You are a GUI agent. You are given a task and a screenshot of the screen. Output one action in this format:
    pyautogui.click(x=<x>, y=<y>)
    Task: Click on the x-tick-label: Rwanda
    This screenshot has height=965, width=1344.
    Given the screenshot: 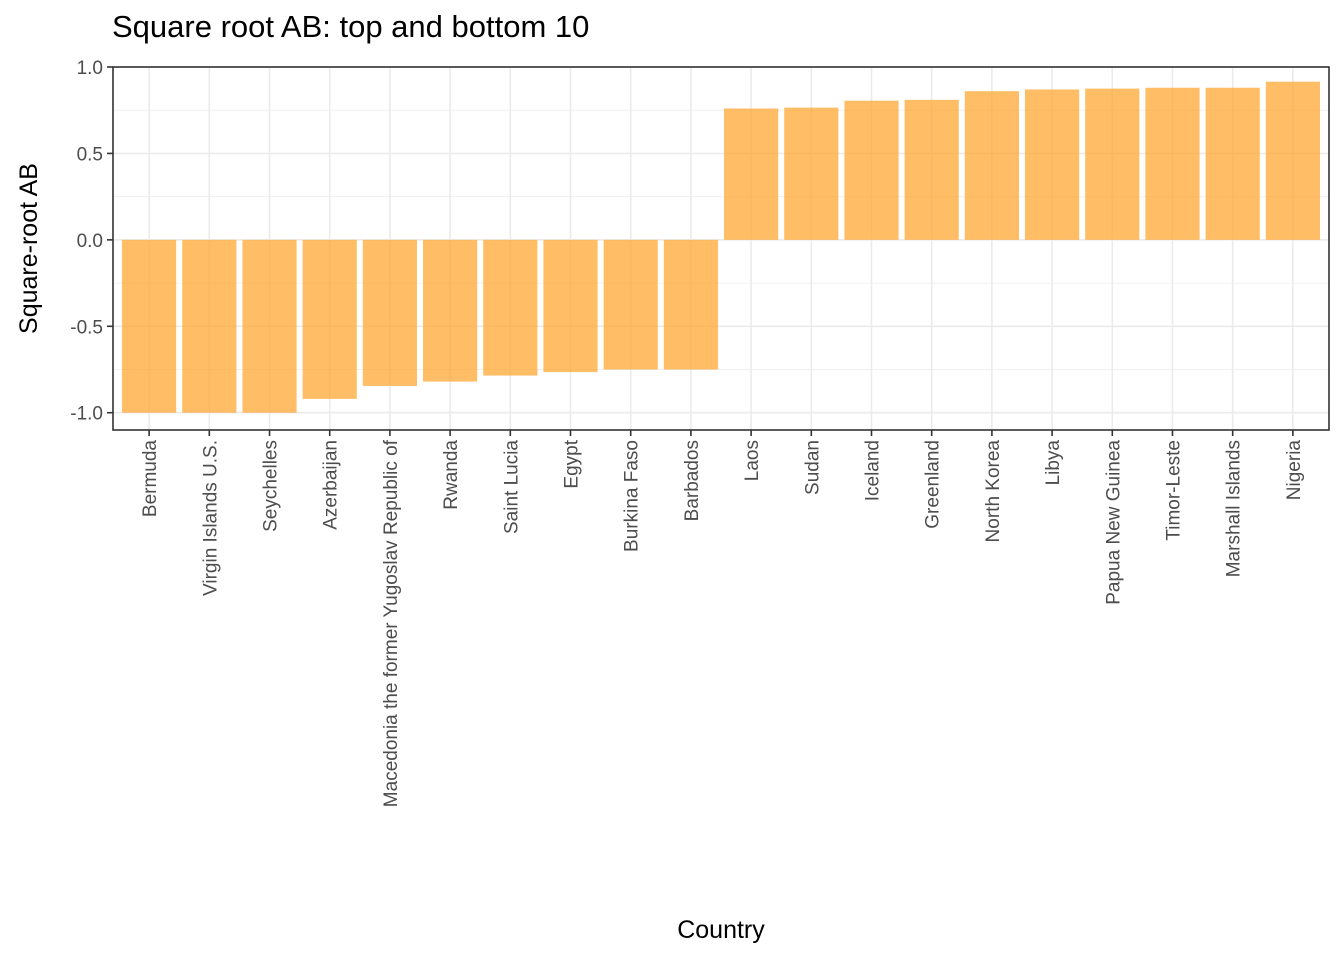 What is the action you would take?
    pyautogui.click(x=451, y=475)
    